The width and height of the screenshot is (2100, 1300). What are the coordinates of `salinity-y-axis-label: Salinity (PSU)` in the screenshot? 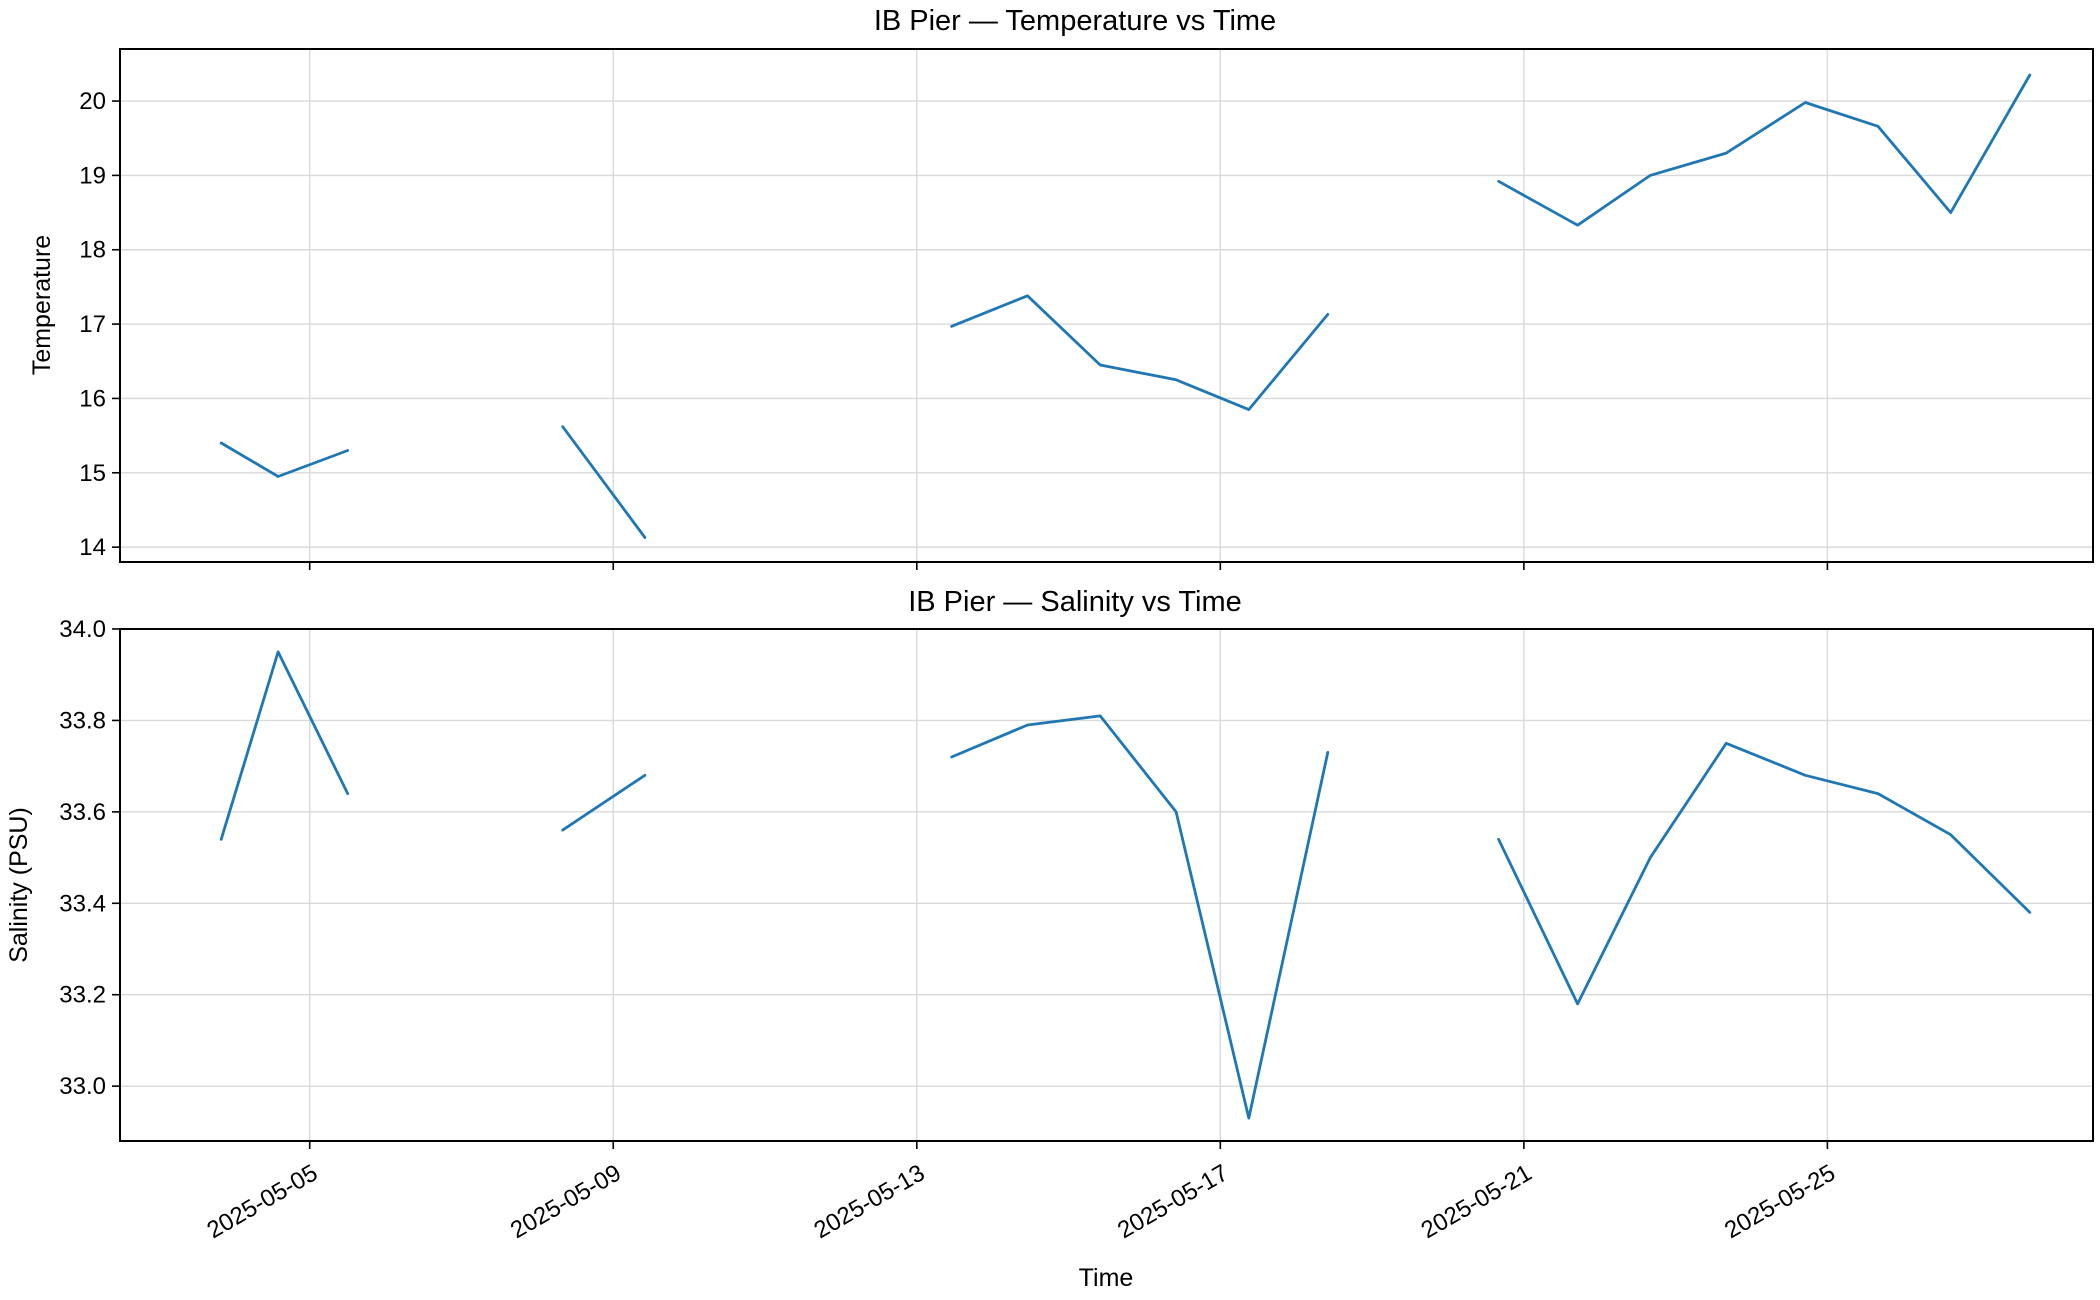 It's located at (19, 885).